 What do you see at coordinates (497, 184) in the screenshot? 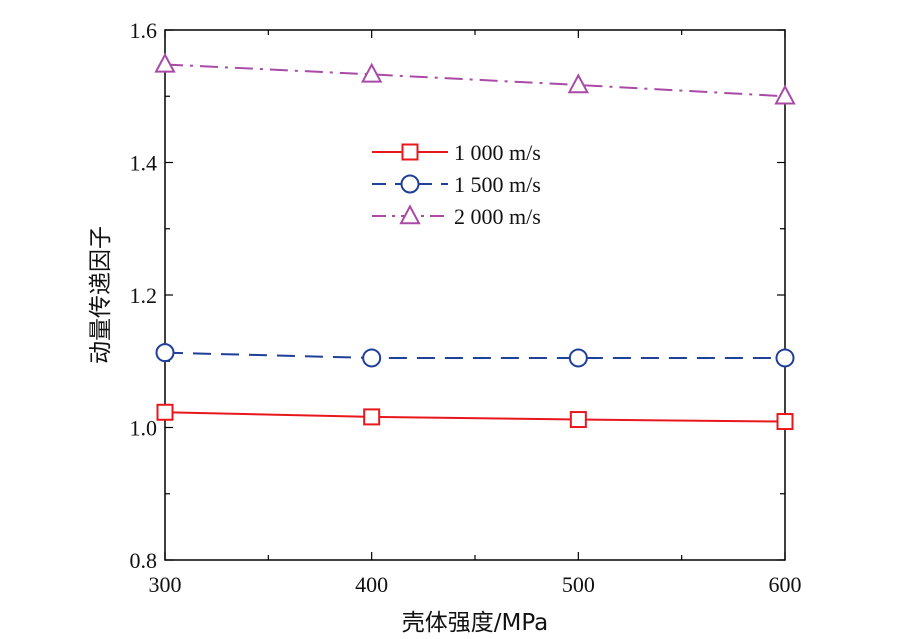
I see `legend-label: 1 500 m/s` at bounding box center [497, 184].